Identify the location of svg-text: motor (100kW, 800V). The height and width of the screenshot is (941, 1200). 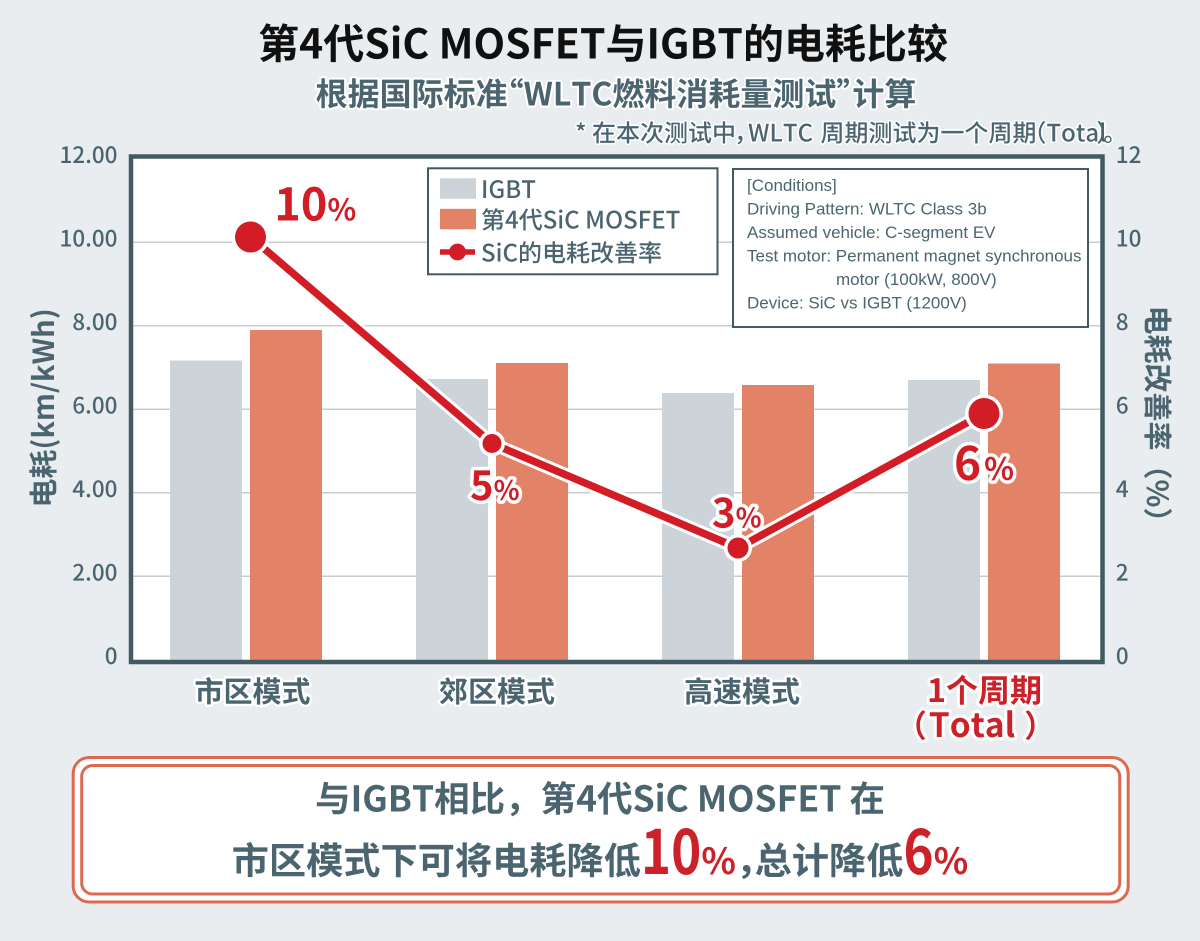
(916, 279).